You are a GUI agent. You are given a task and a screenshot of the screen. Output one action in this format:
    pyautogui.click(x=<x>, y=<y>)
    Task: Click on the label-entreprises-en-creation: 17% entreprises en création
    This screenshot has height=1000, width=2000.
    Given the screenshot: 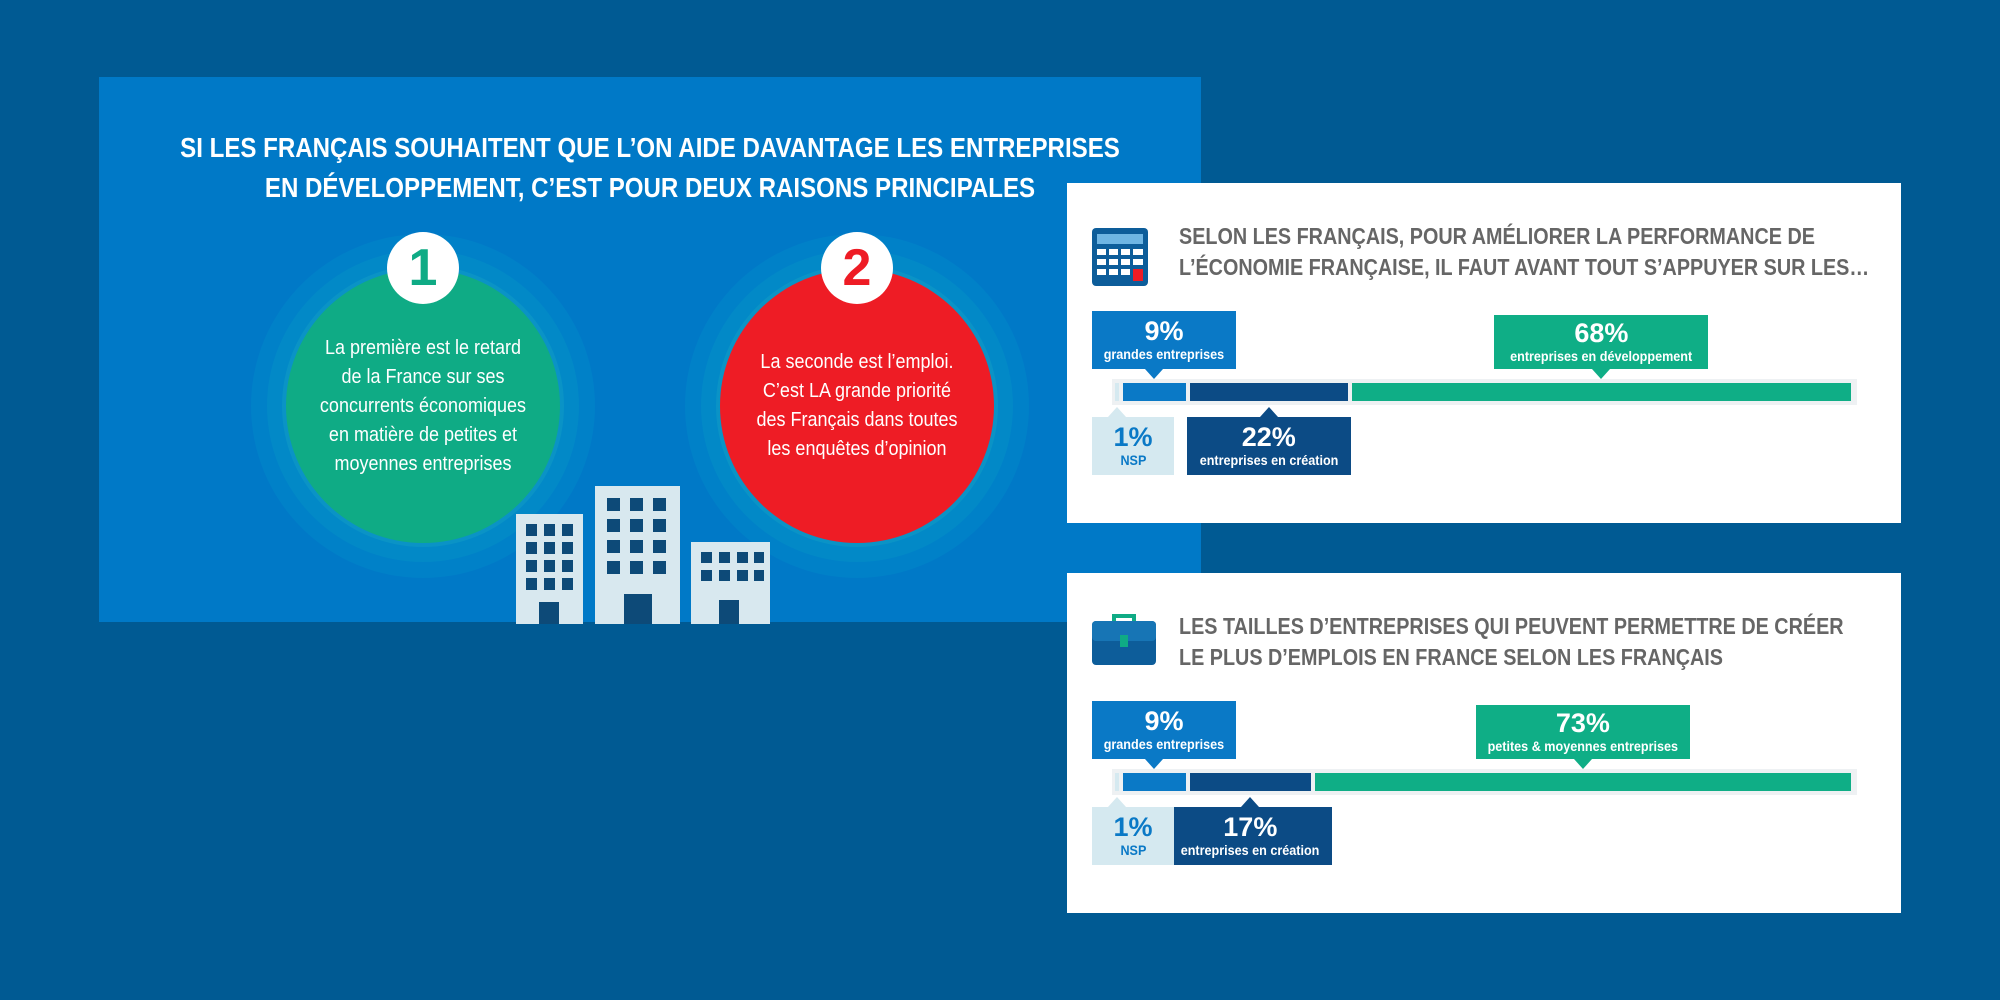 What is the action you would take?
    pyautogui.click(x=1250, y=836)
    